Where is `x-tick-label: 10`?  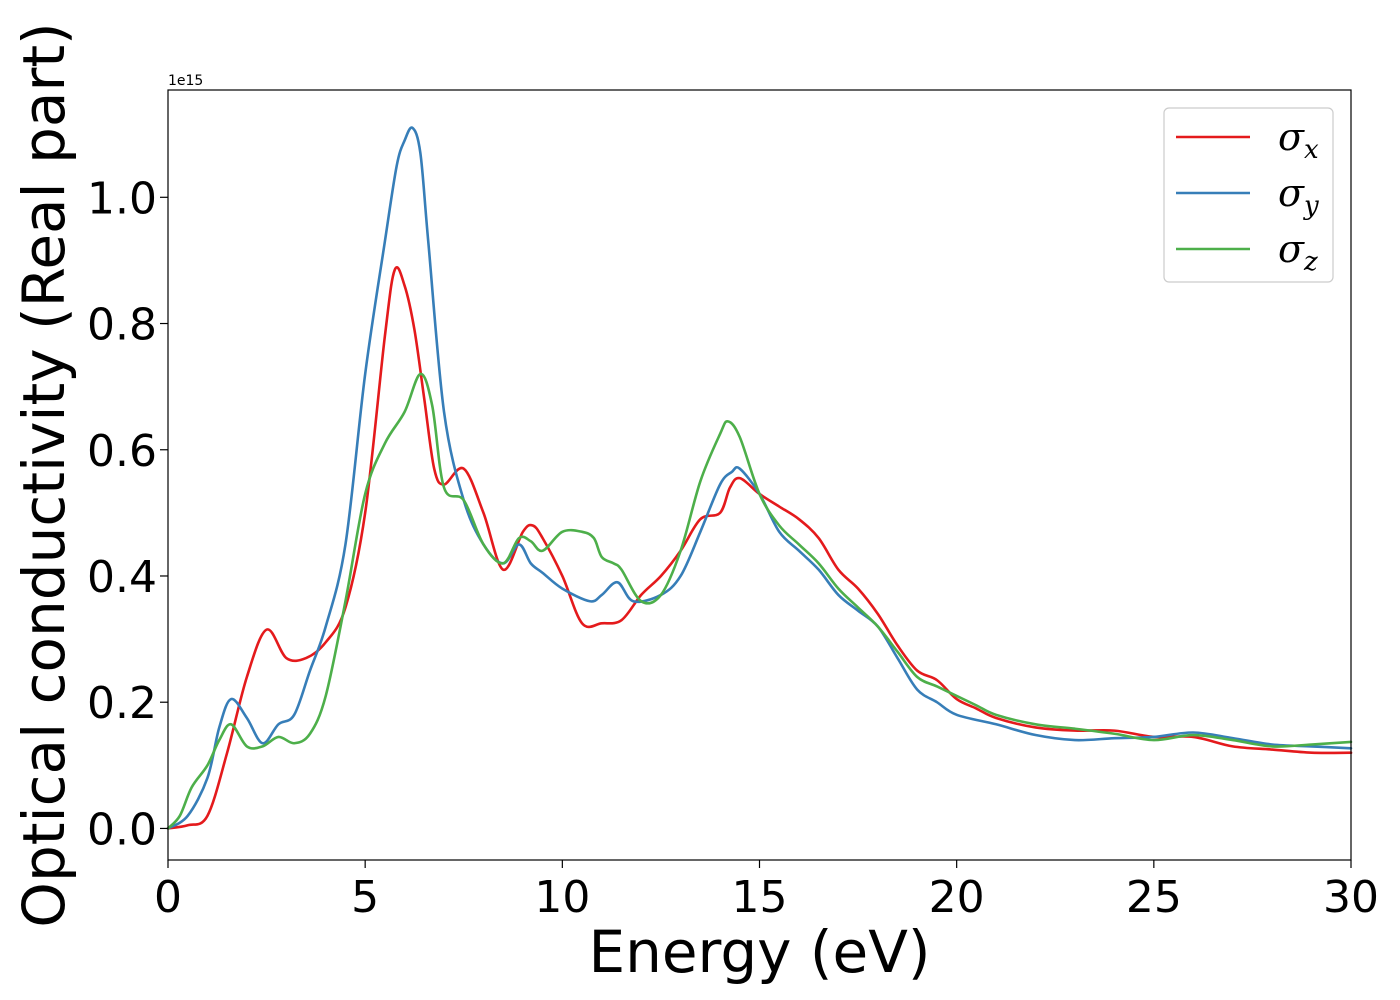 x-tick-label: 10 is located at coordinates (562, 897).